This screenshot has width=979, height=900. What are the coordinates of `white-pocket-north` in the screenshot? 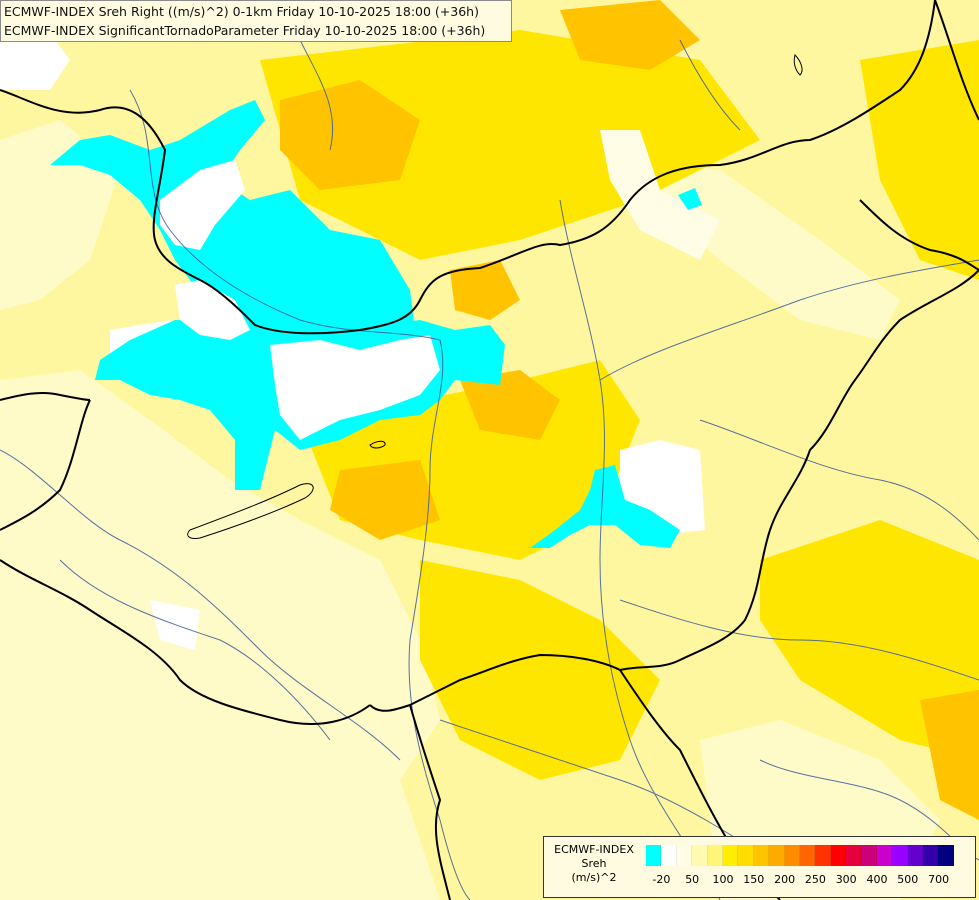 It's located at (202, 205).